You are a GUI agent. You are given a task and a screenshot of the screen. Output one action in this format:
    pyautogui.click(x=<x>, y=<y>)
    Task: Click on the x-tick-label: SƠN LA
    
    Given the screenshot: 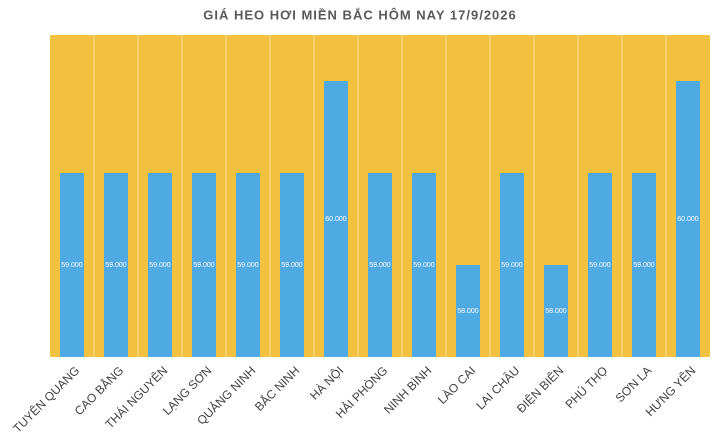 What is the action you would take?
    pyautogui.click(x=634, y=384)
    